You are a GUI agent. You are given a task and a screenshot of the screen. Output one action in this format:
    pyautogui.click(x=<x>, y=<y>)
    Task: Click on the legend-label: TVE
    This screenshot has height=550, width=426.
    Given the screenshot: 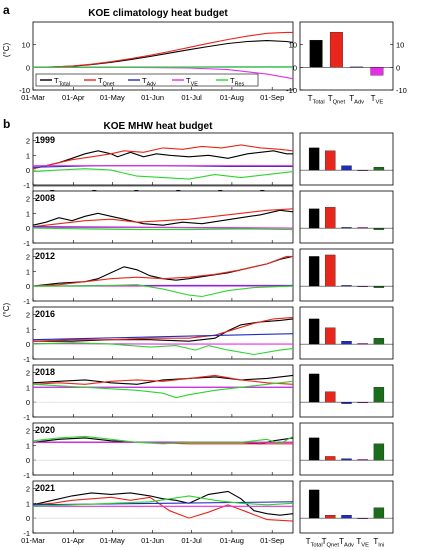 What is the action you would take?
    pyautogui.click(x=192, y=81)
    